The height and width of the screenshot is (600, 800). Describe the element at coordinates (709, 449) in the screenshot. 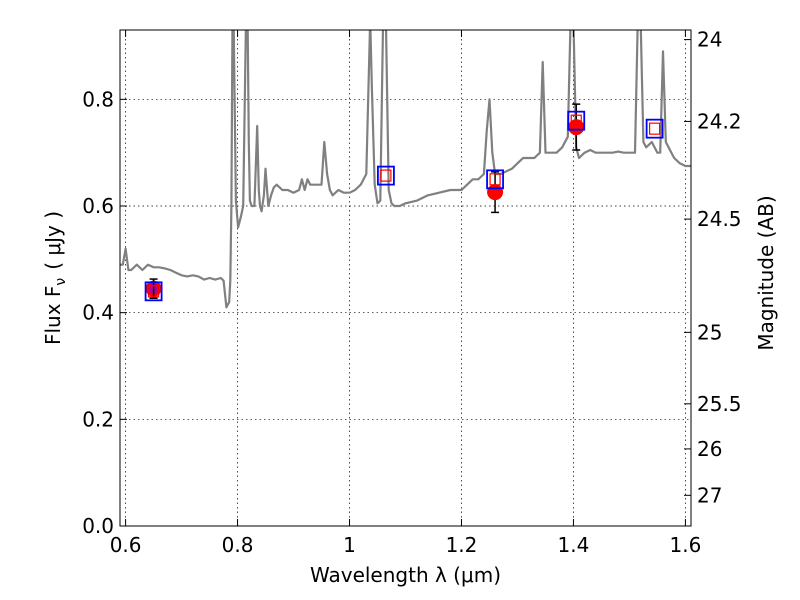

I see `y2-tick-label: 26` at that location.